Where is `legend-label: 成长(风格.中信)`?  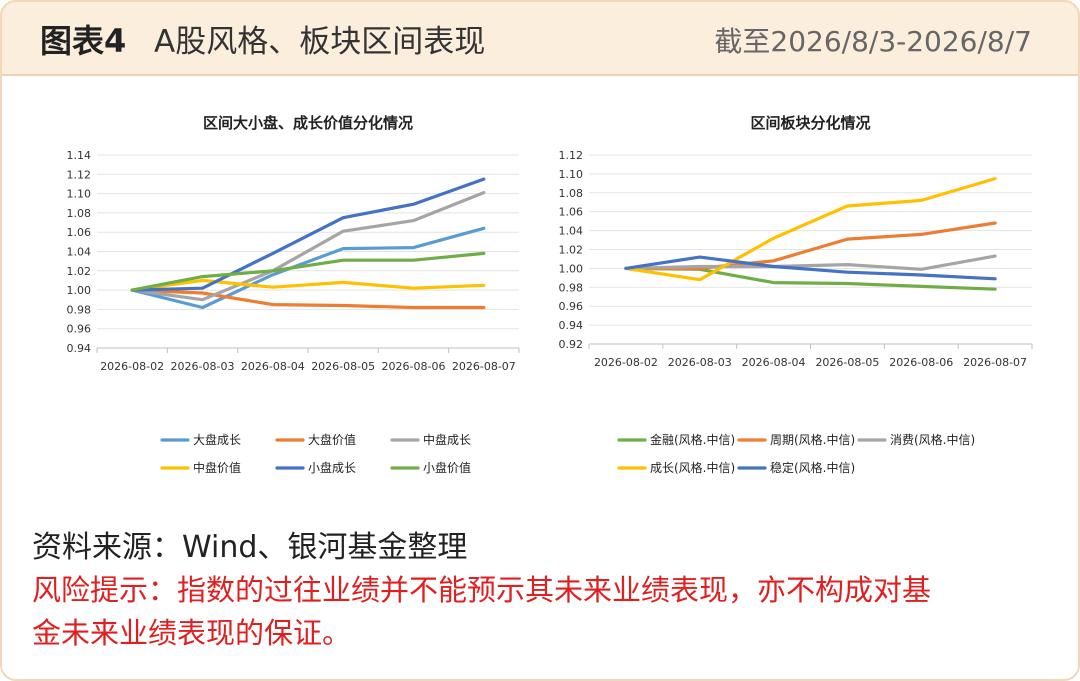
legend-label: 成长(风格.中信) is located at coordinates (692, 467).